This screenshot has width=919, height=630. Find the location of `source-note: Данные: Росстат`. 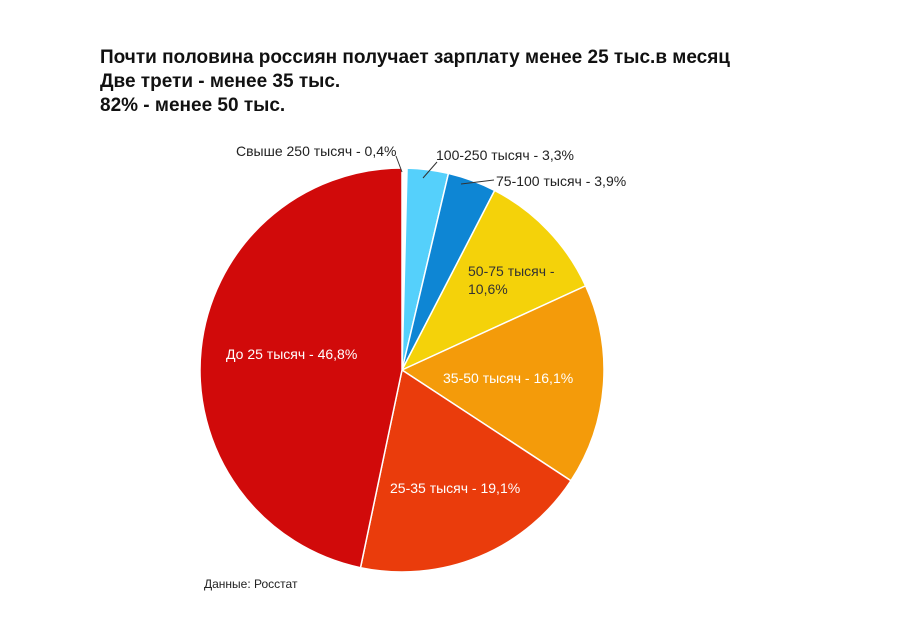

source-note: Данные: Росстат is located at coordinates (251, 584).